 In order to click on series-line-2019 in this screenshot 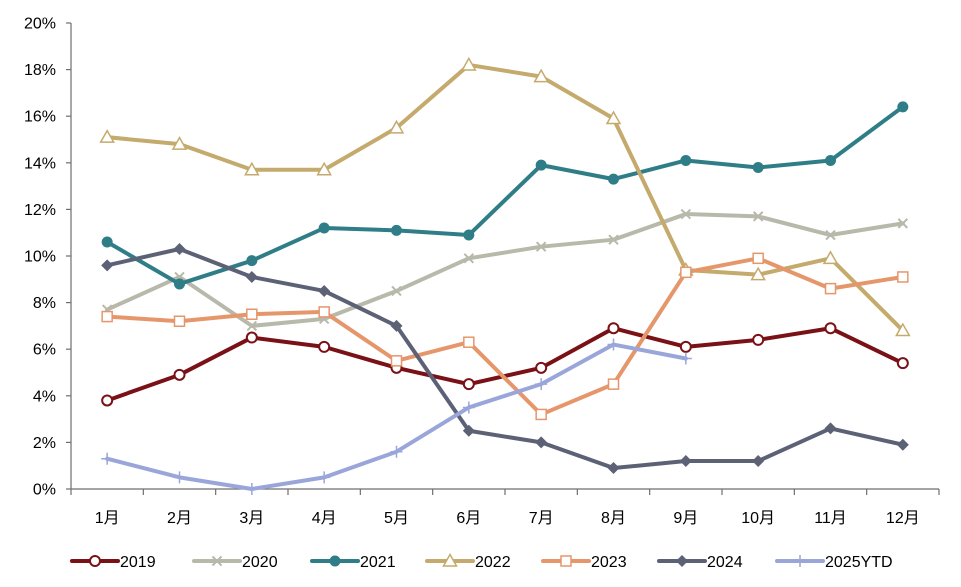, I will do `click(505, 364)`.